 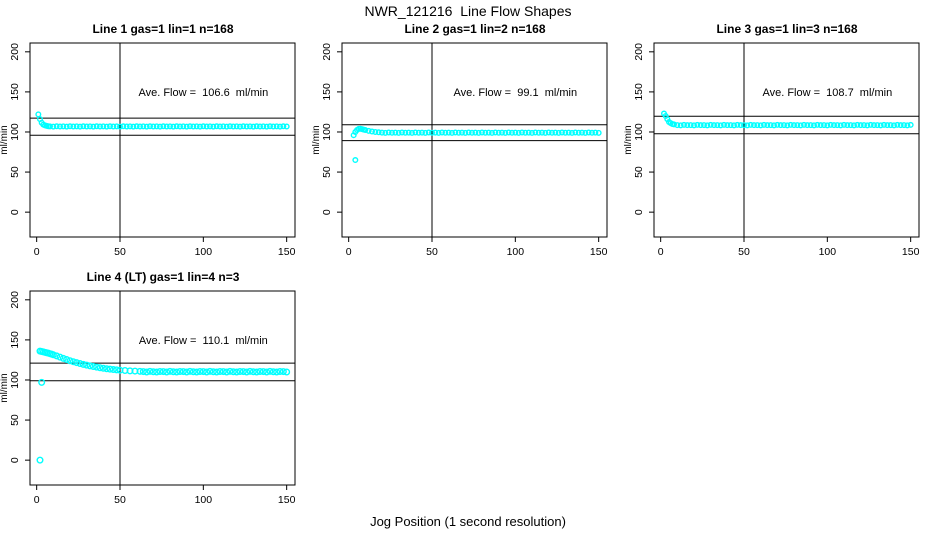 What do you see at coordinates (468, 11) in the screenshot?
I see `figure-title: NWR_121216 Line Flow Shapes` at bounding box center [468, 11].